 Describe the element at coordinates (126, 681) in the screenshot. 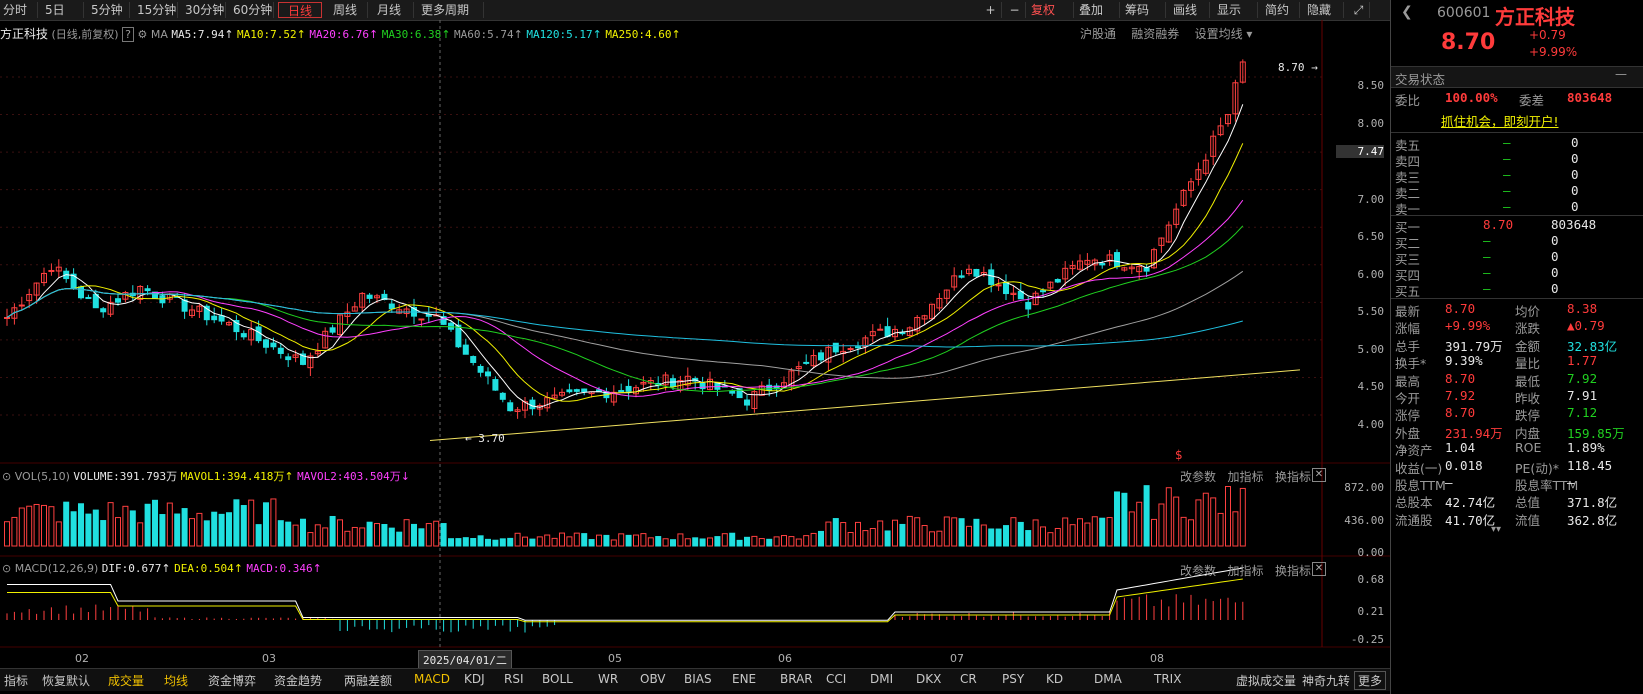

I see `indicator-tab: 成交量` at that location.